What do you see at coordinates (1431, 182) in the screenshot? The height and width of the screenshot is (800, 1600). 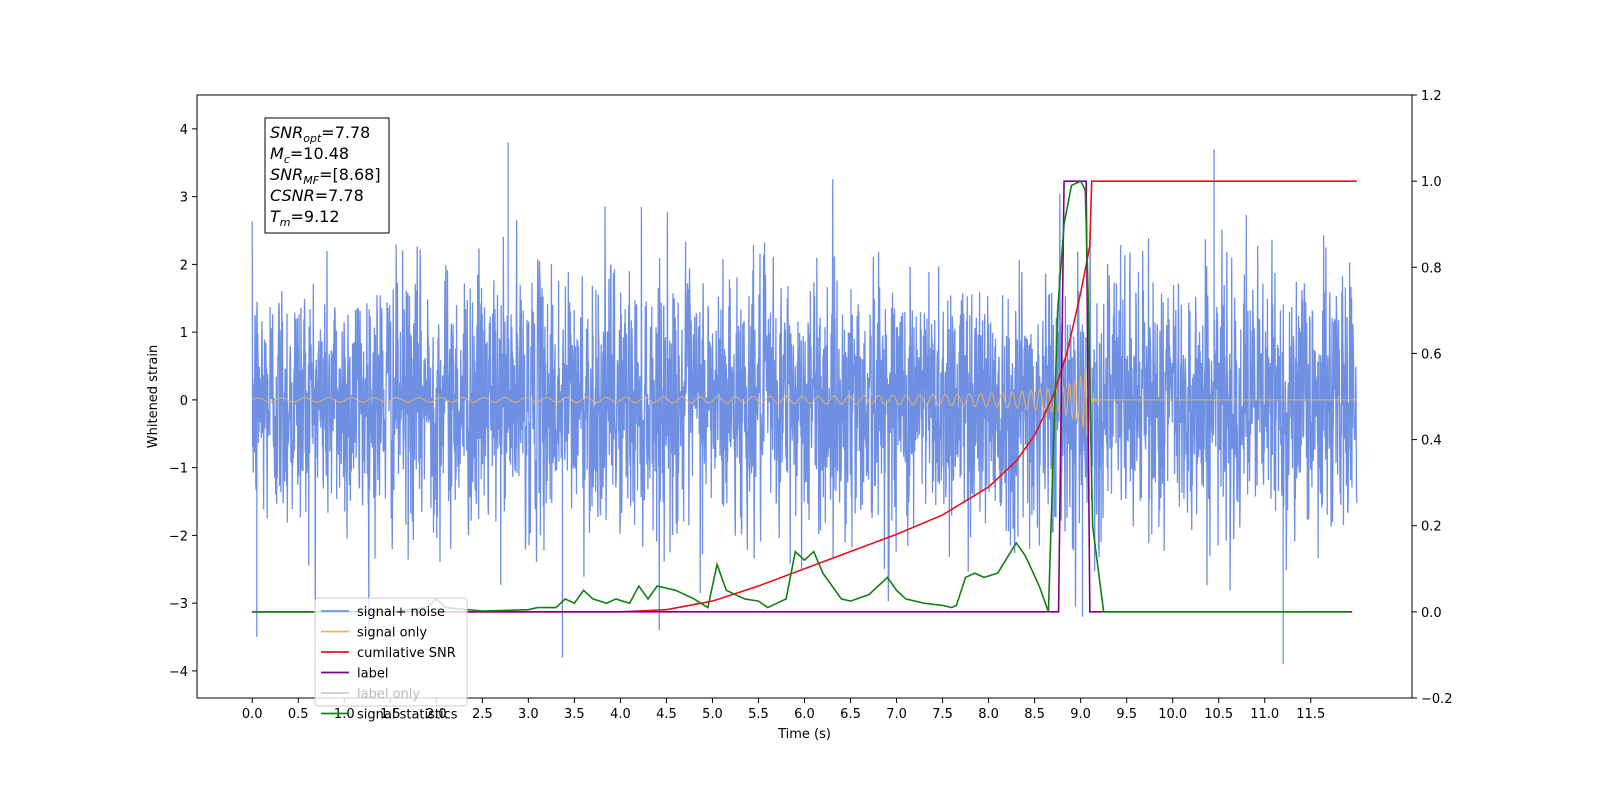 I see `y2-tick-label: 1.0` at bounding box center [1431, 182].